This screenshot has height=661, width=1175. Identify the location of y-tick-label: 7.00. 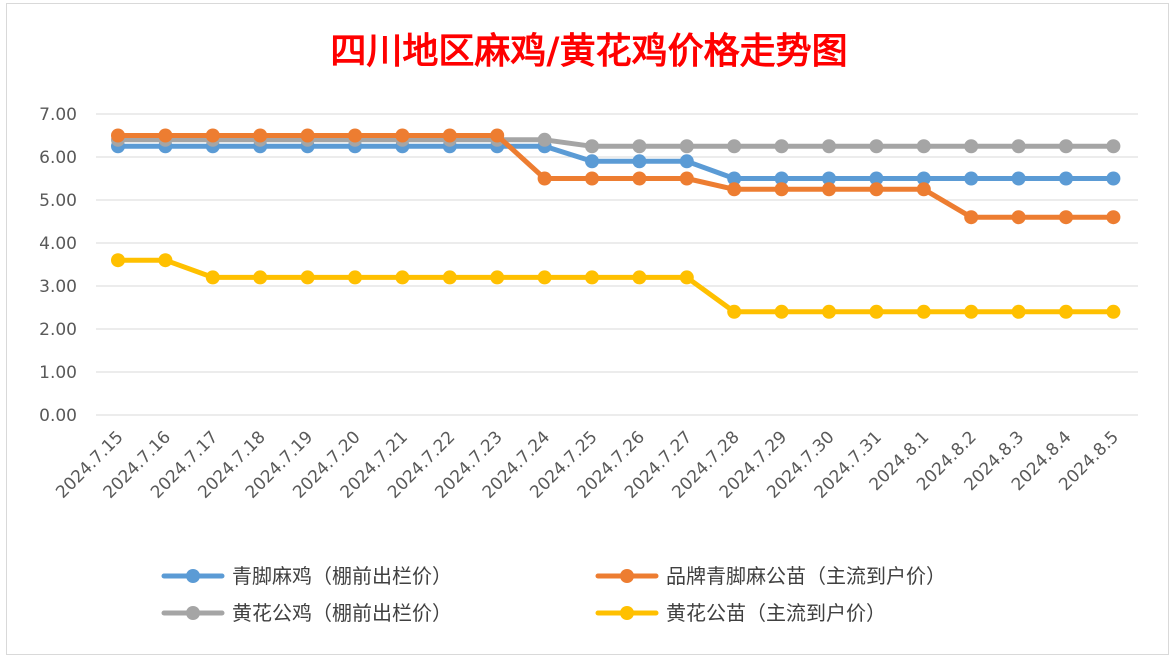
(58, 115).